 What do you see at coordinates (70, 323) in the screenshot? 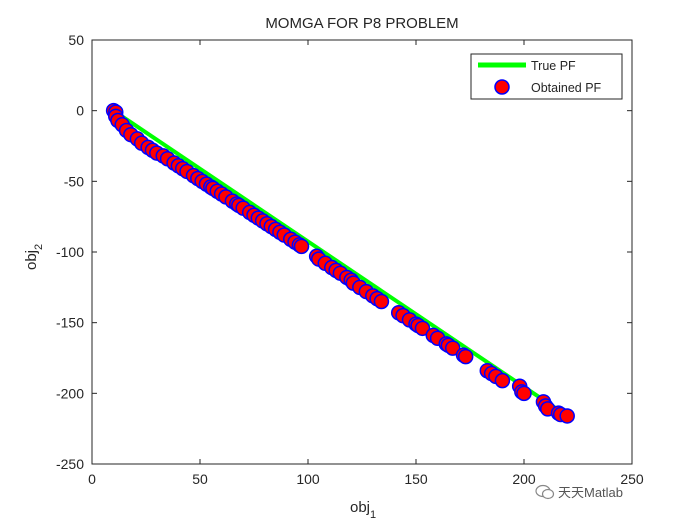
I see `y-tick-label: -150` at bounding box center [70, 323].